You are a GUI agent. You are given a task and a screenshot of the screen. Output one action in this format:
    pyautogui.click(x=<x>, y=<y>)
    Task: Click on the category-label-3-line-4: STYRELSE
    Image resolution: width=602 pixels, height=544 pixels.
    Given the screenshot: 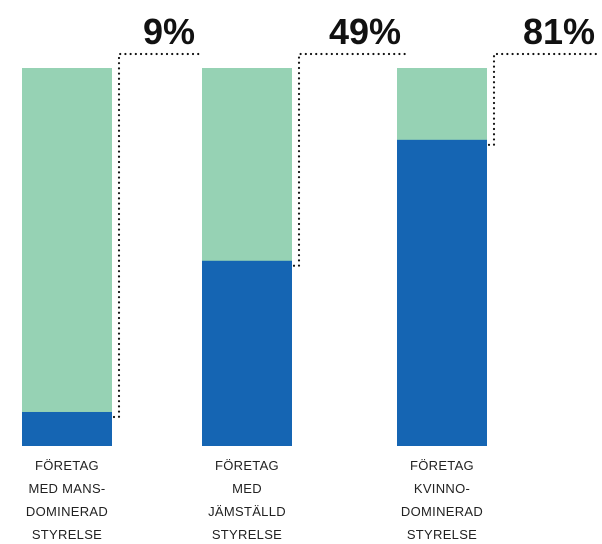 What is the action you would take?
    pyautogui.click(x=442, y=534)
    